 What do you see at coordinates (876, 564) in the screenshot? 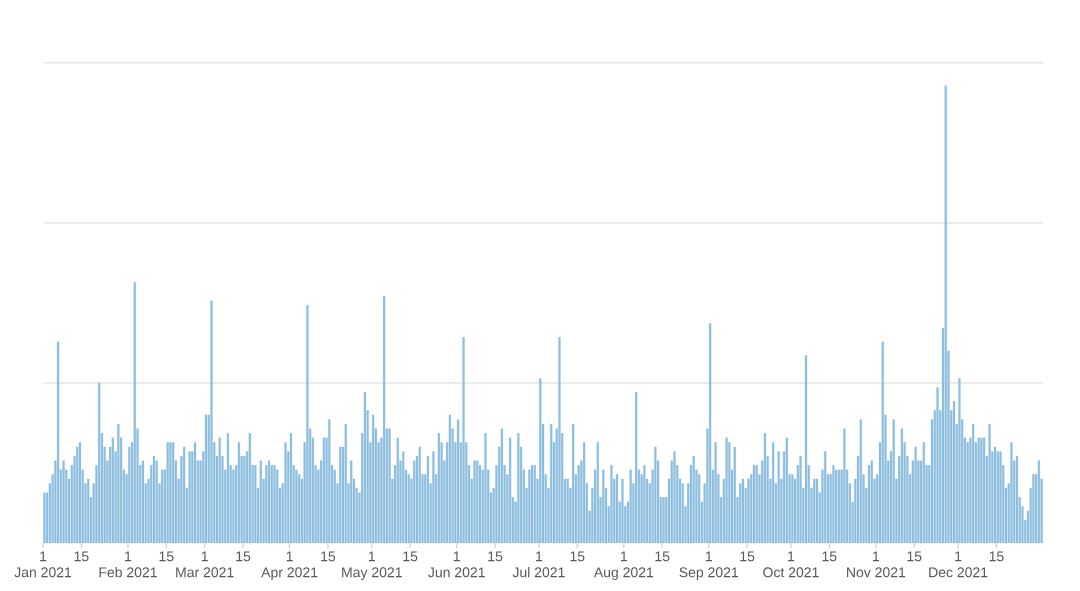
I see `x-tick-label: 1 Nov 2021` at bounding box center [876, 564].